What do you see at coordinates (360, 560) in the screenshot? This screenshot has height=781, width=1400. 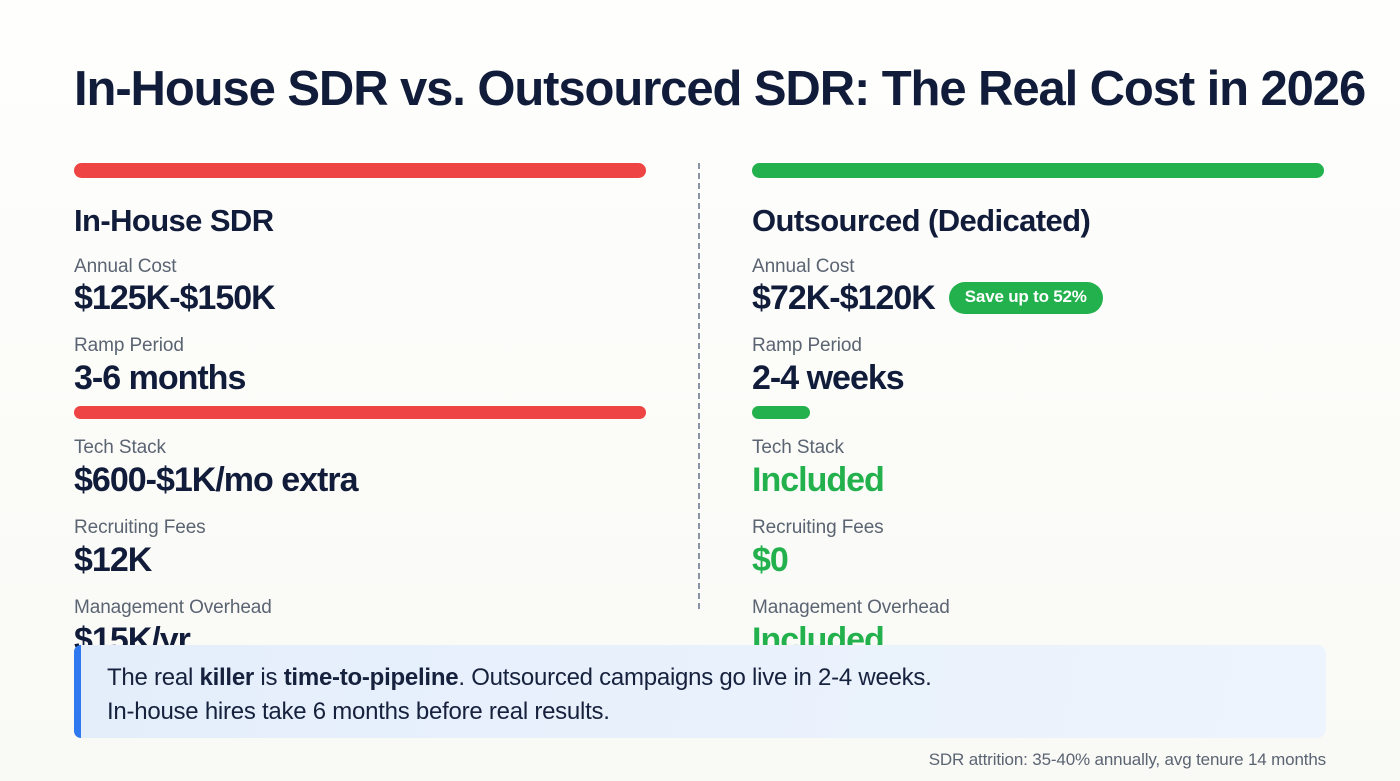 I see `metric-value-row: $12K` at bounding box center [360, 560].